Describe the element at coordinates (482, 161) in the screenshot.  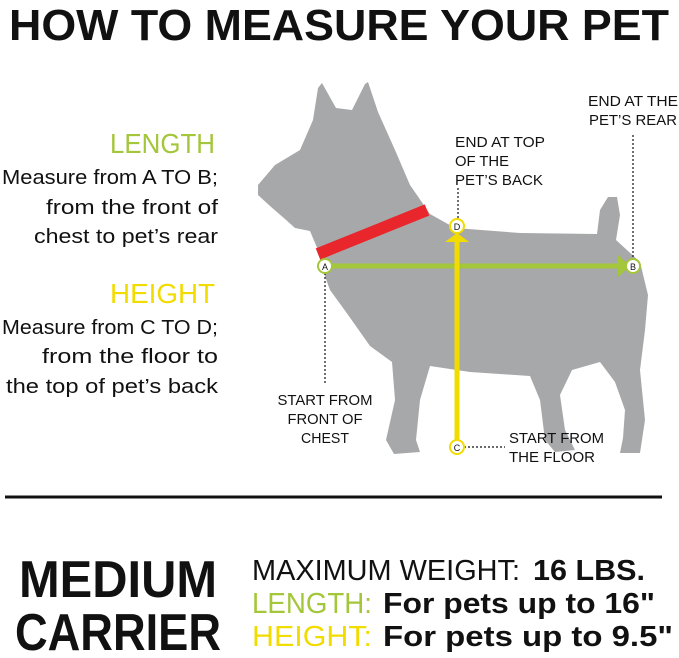
I see `label-back: OF THE` at that location.